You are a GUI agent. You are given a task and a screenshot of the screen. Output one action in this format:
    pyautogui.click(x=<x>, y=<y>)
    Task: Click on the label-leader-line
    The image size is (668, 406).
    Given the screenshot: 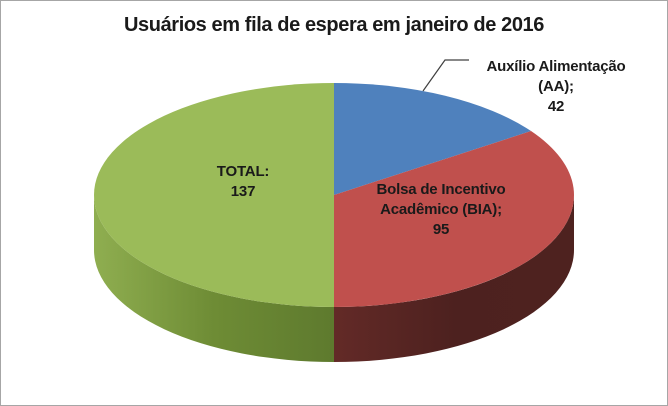 What is the action you would take?
    pyautogui.click(x=445, y=75)
    